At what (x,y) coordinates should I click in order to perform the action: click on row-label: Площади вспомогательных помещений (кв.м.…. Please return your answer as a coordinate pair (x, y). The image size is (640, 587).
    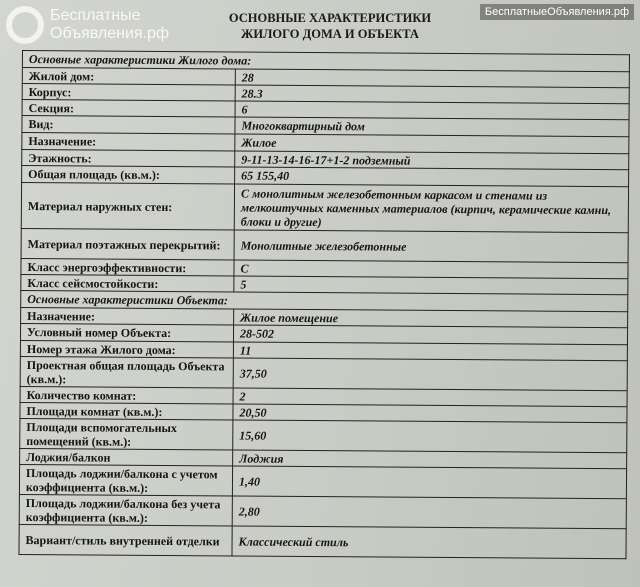
    Looking at the image, I should click on (126, 434).